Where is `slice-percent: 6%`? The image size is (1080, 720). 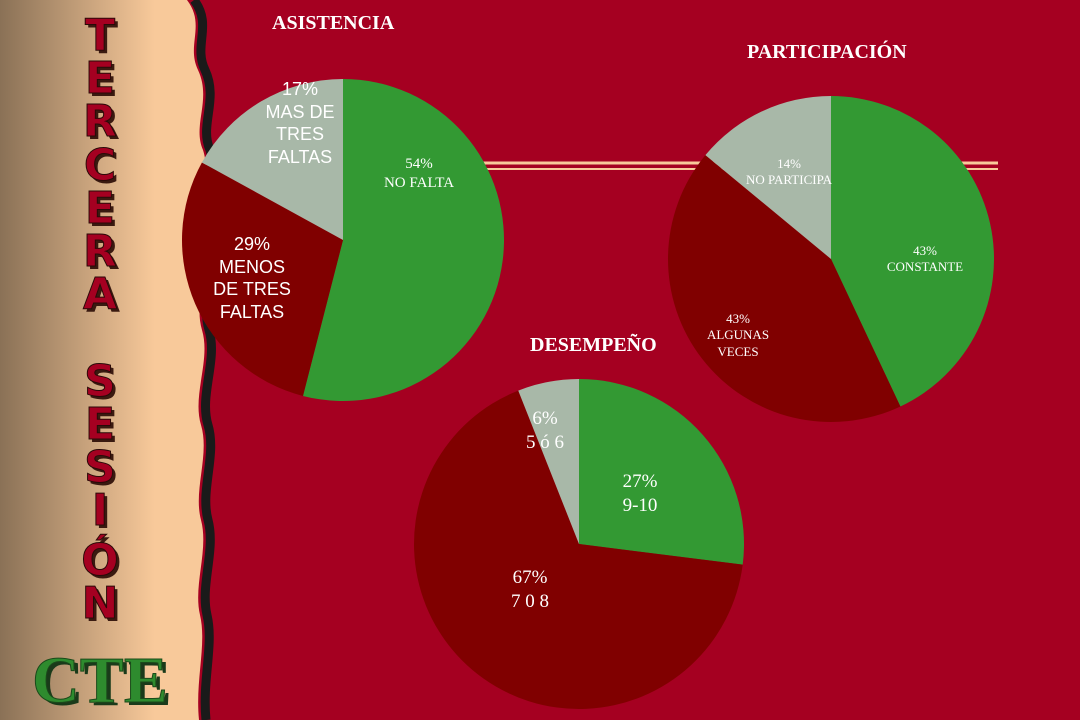
slice-percent: 6% is located at coordinates (545, 418).